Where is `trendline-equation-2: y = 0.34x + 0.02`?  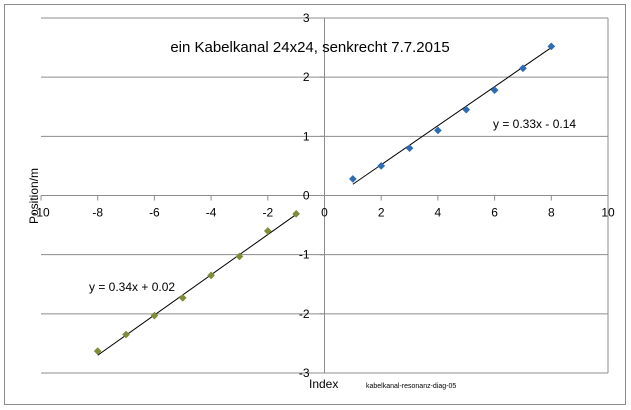
trendline-equation-2: y = 0.34x + 0.02 is located at coordinates (132, 287).